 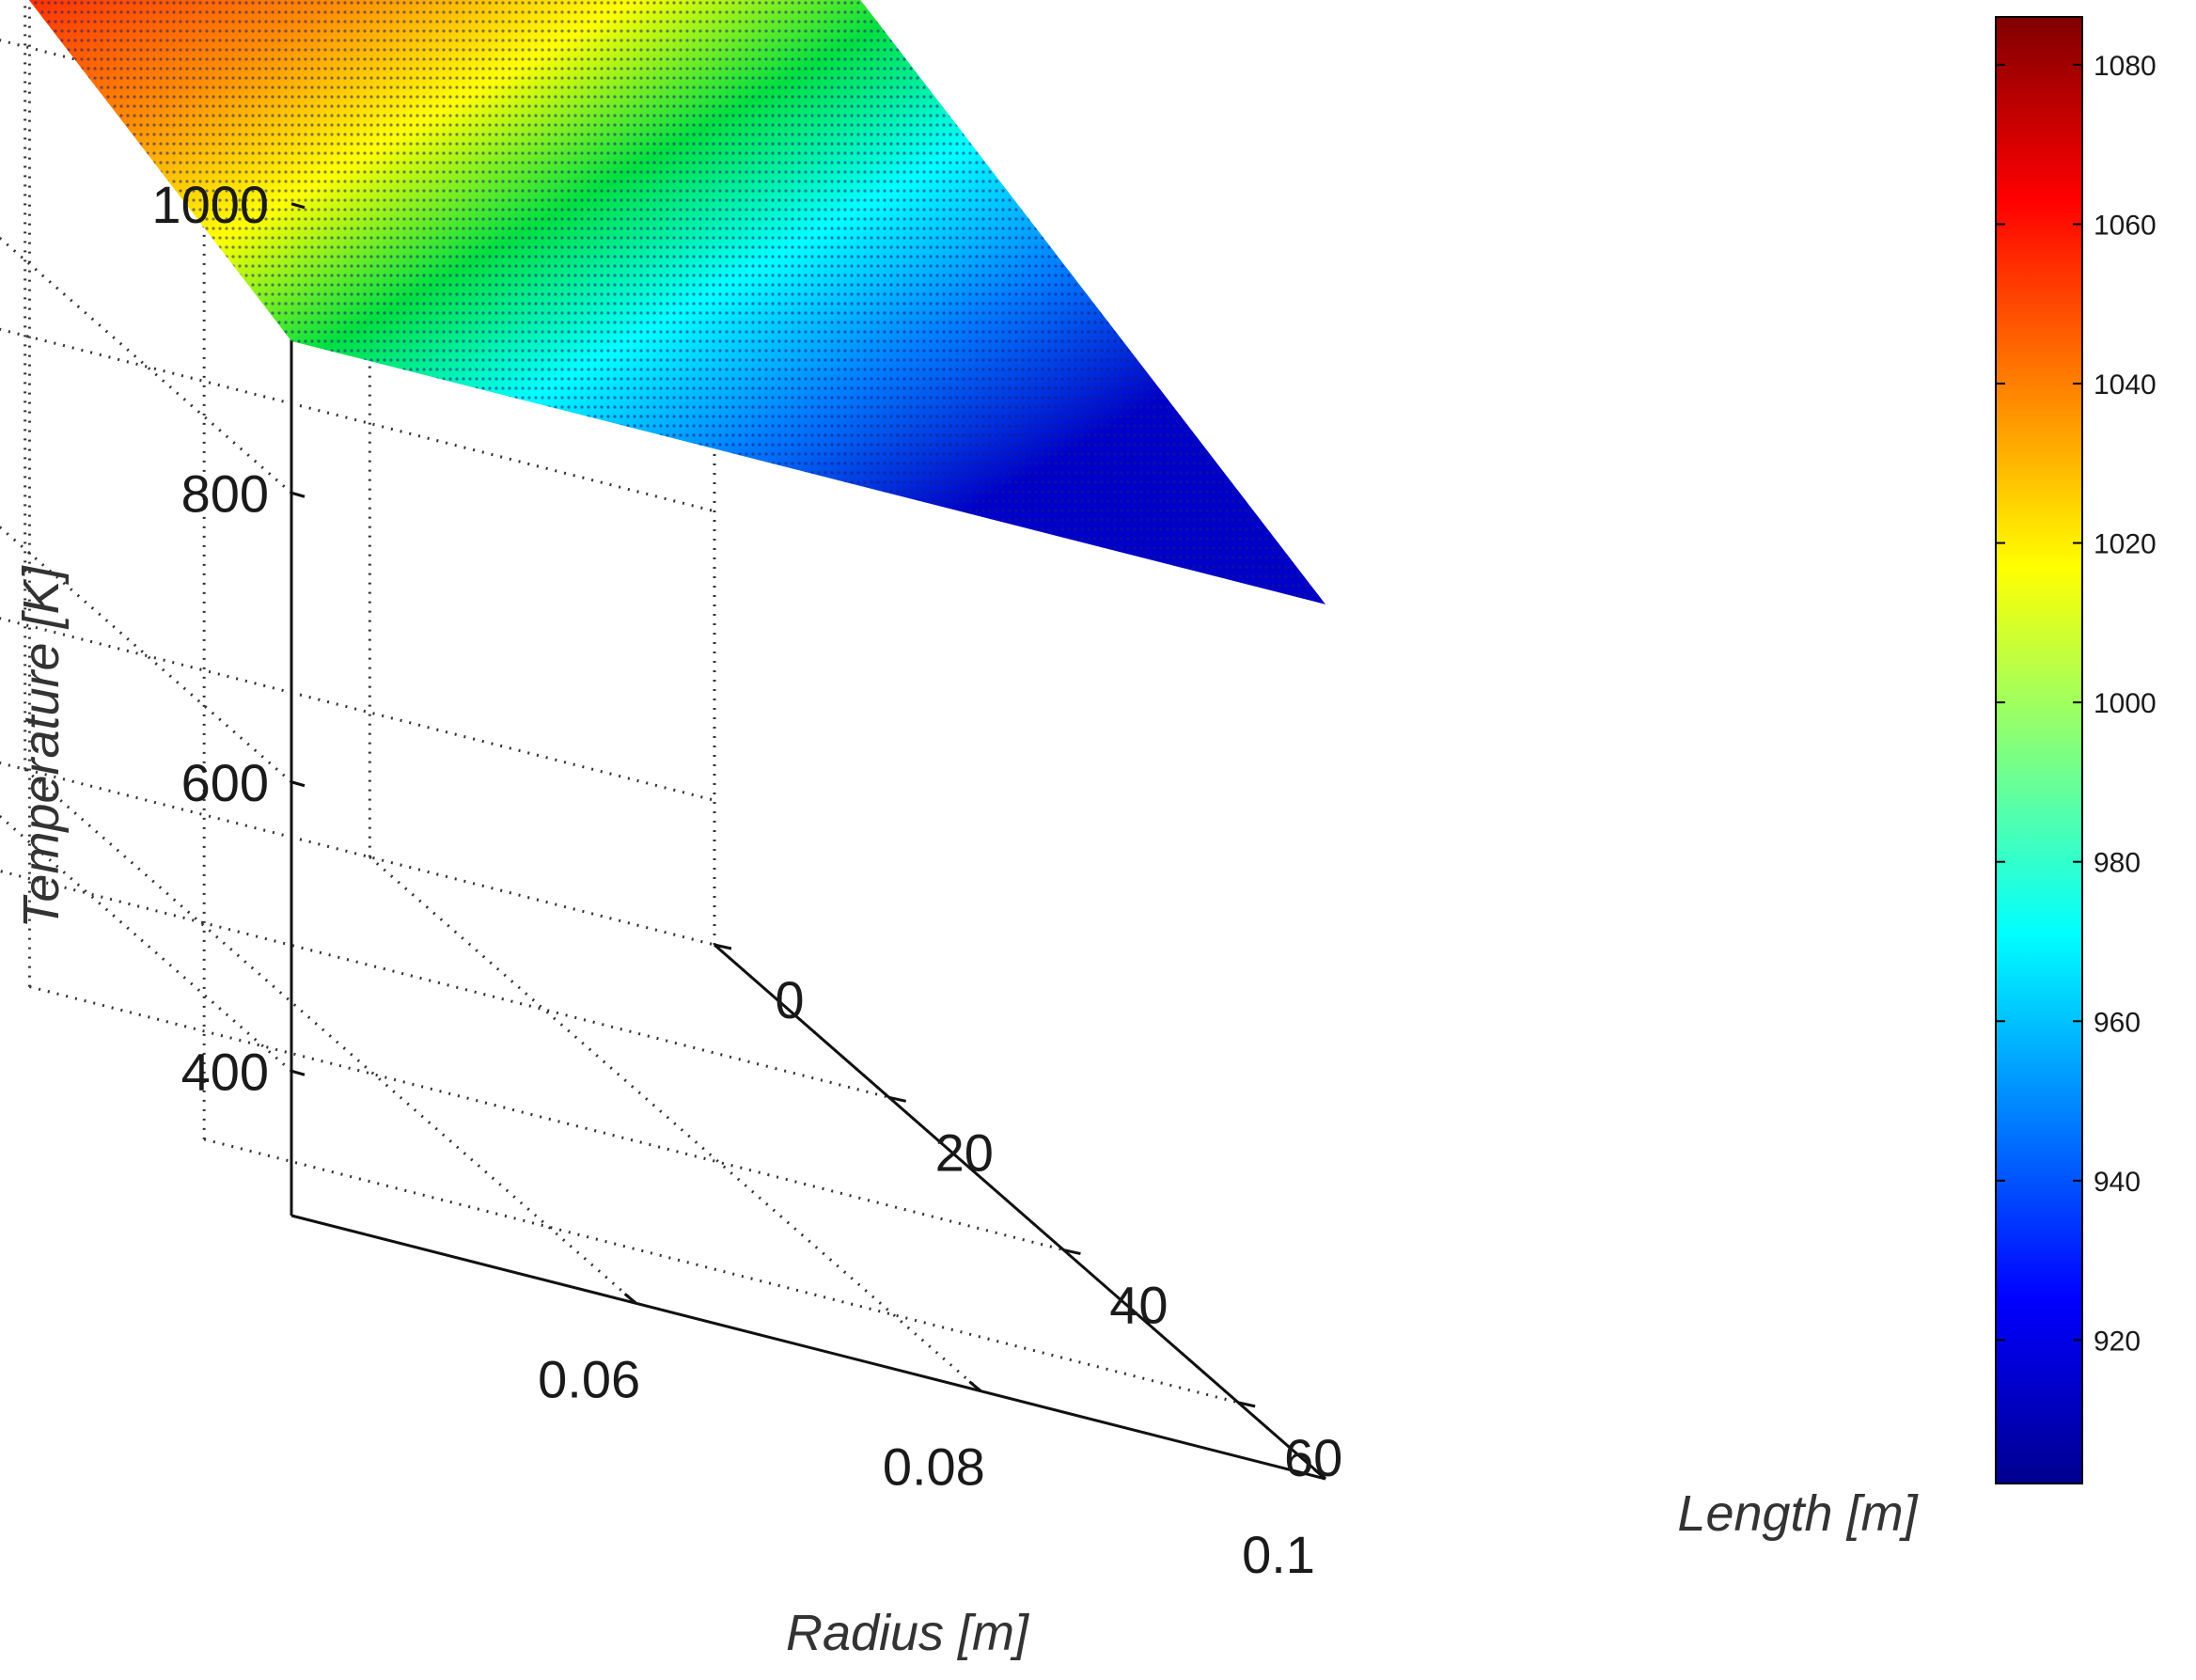 I want to click on colorbar-tick-label: 1000, so click(x=2125, y=703).